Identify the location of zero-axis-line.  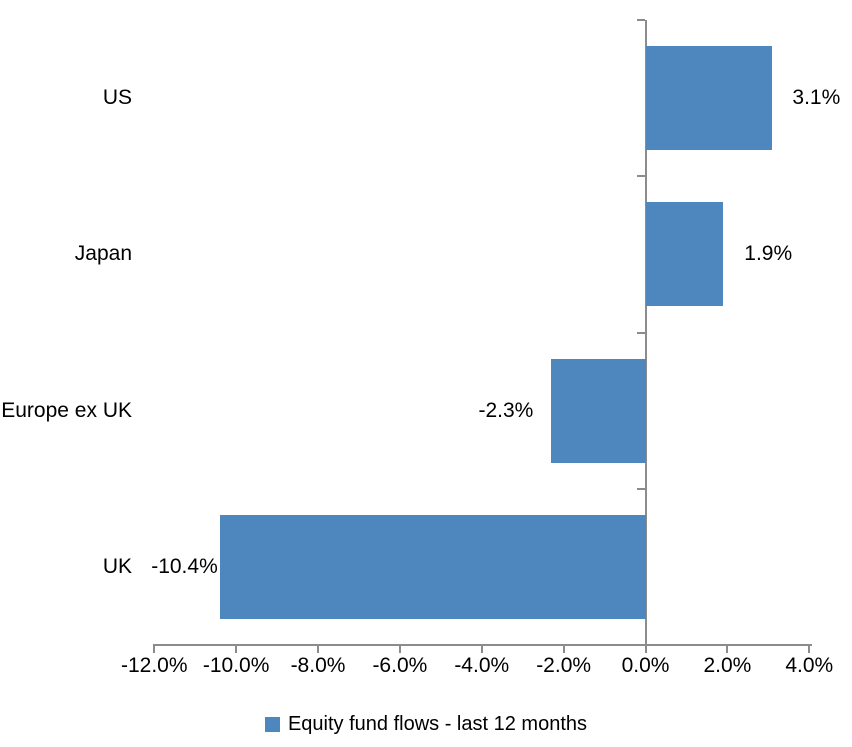
(645, 336).